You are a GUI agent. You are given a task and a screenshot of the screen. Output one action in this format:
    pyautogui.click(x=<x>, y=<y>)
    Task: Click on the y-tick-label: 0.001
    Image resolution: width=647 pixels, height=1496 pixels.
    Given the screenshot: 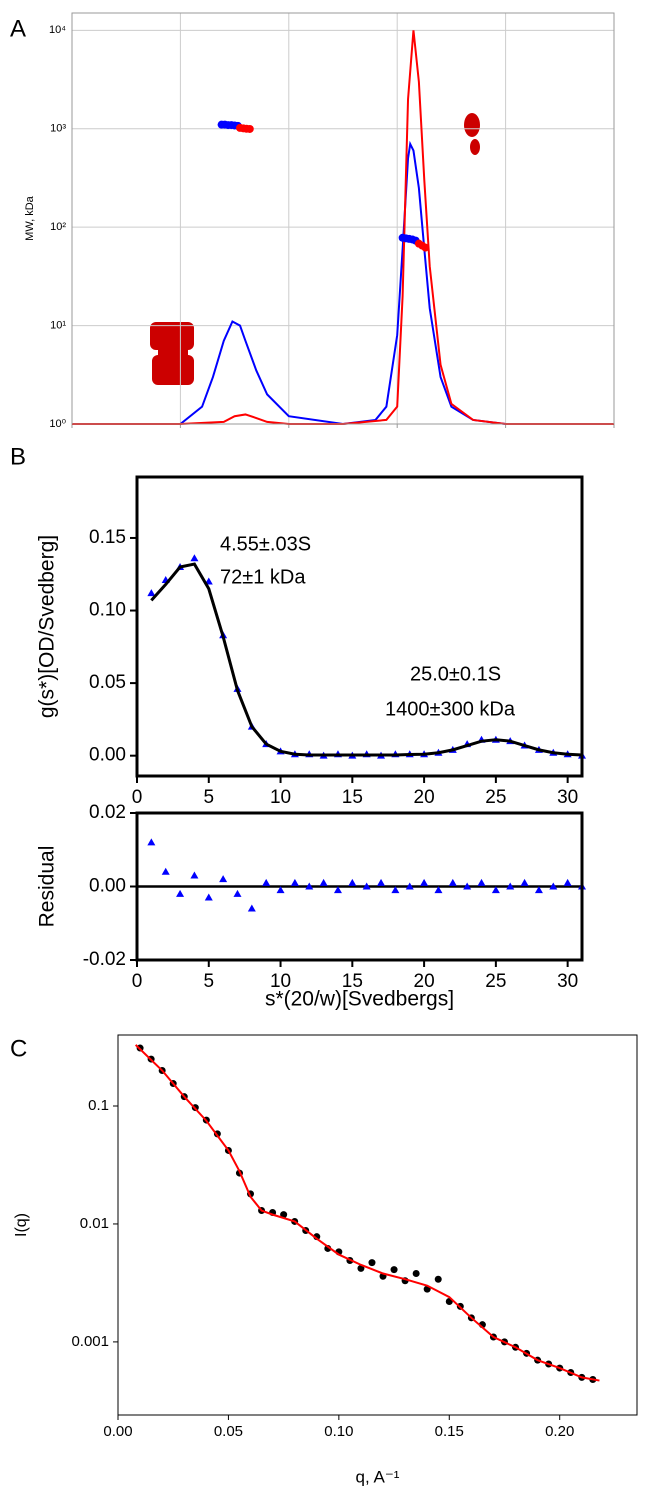 What is the action you would take?
    pyautogui.click(x=90, y=1341)
    